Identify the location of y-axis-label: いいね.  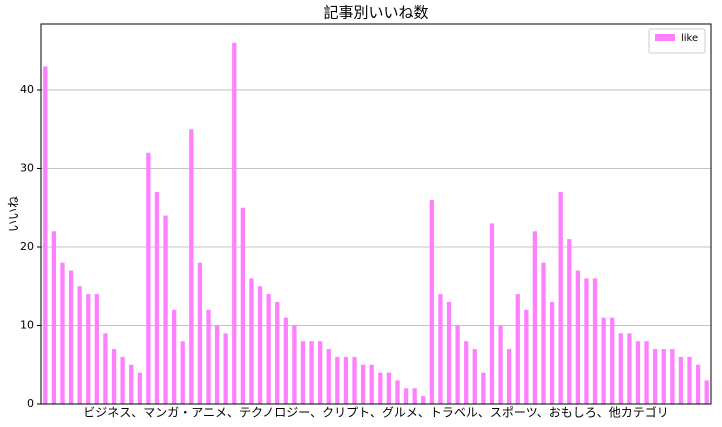
(14, 214).